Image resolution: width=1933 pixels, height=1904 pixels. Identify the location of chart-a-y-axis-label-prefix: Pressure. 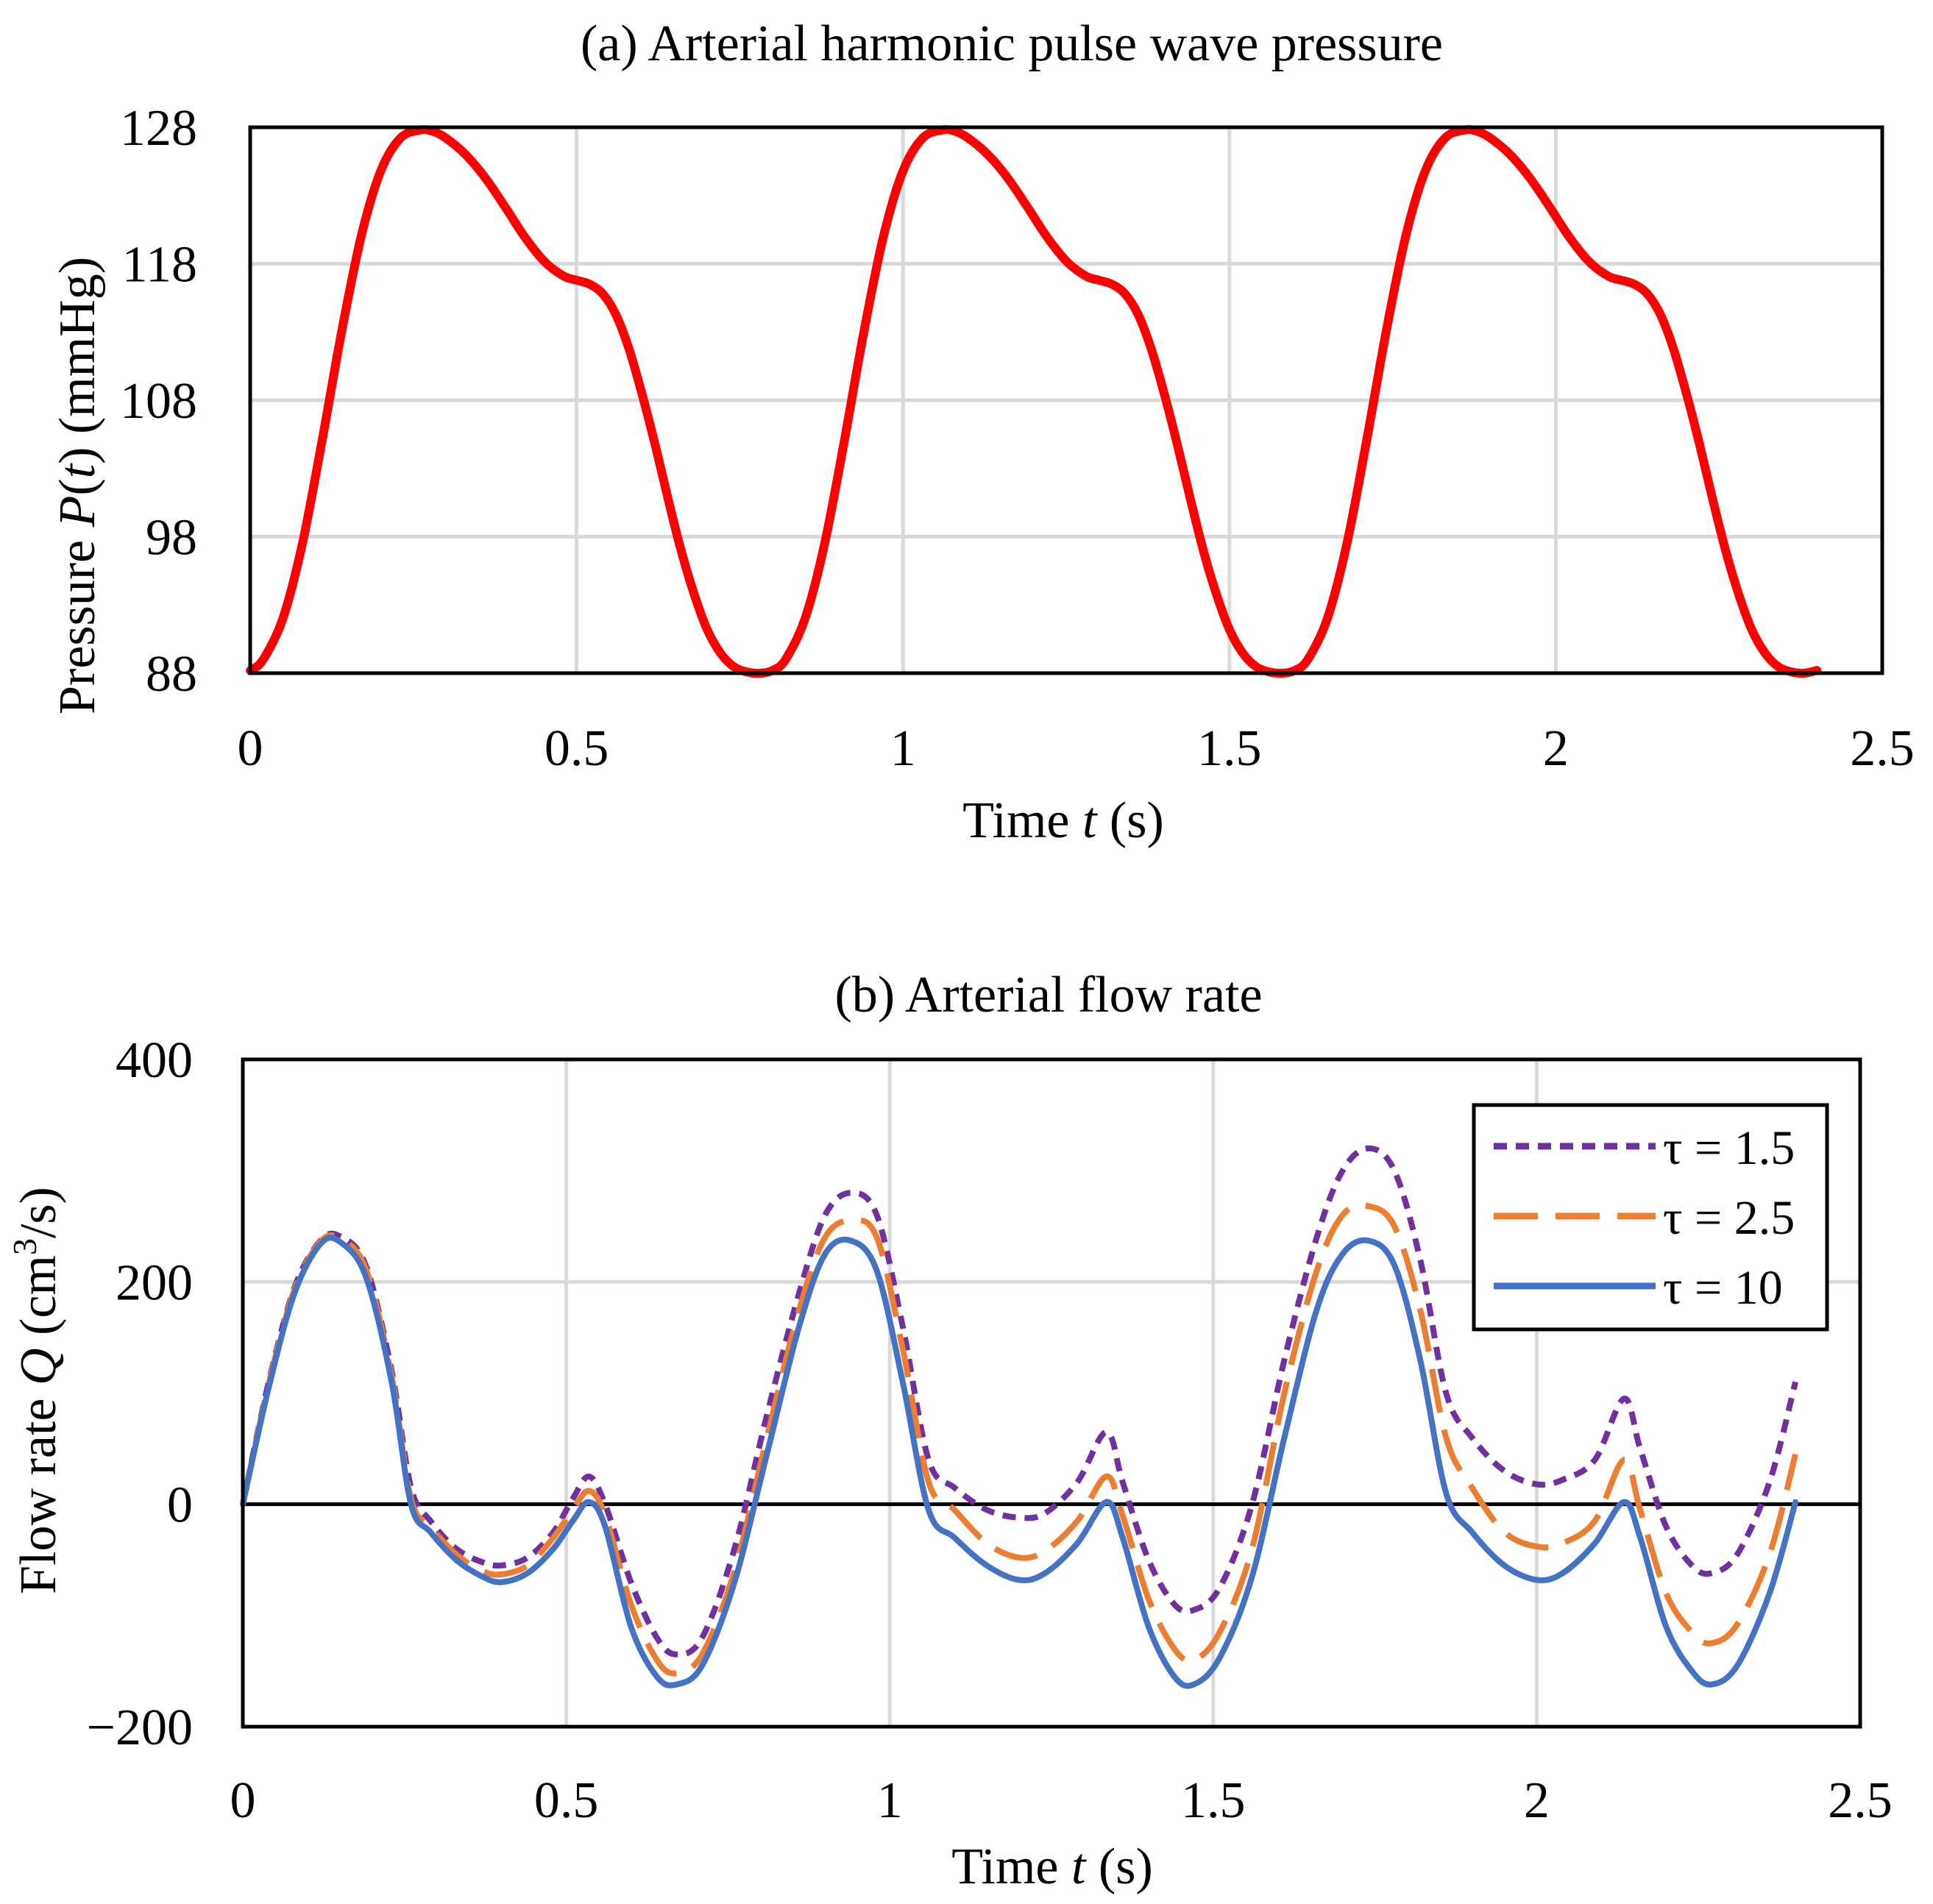
(77, 621).